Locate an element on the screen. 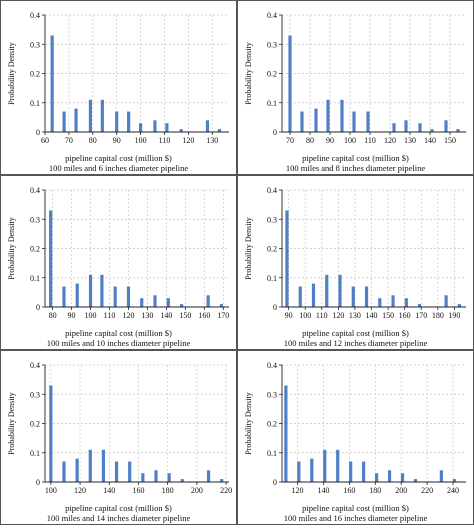 Image resolution: width=474 pixels, height=529 pixels. x-tick-label: 60 is located at coordinates (45, 140).